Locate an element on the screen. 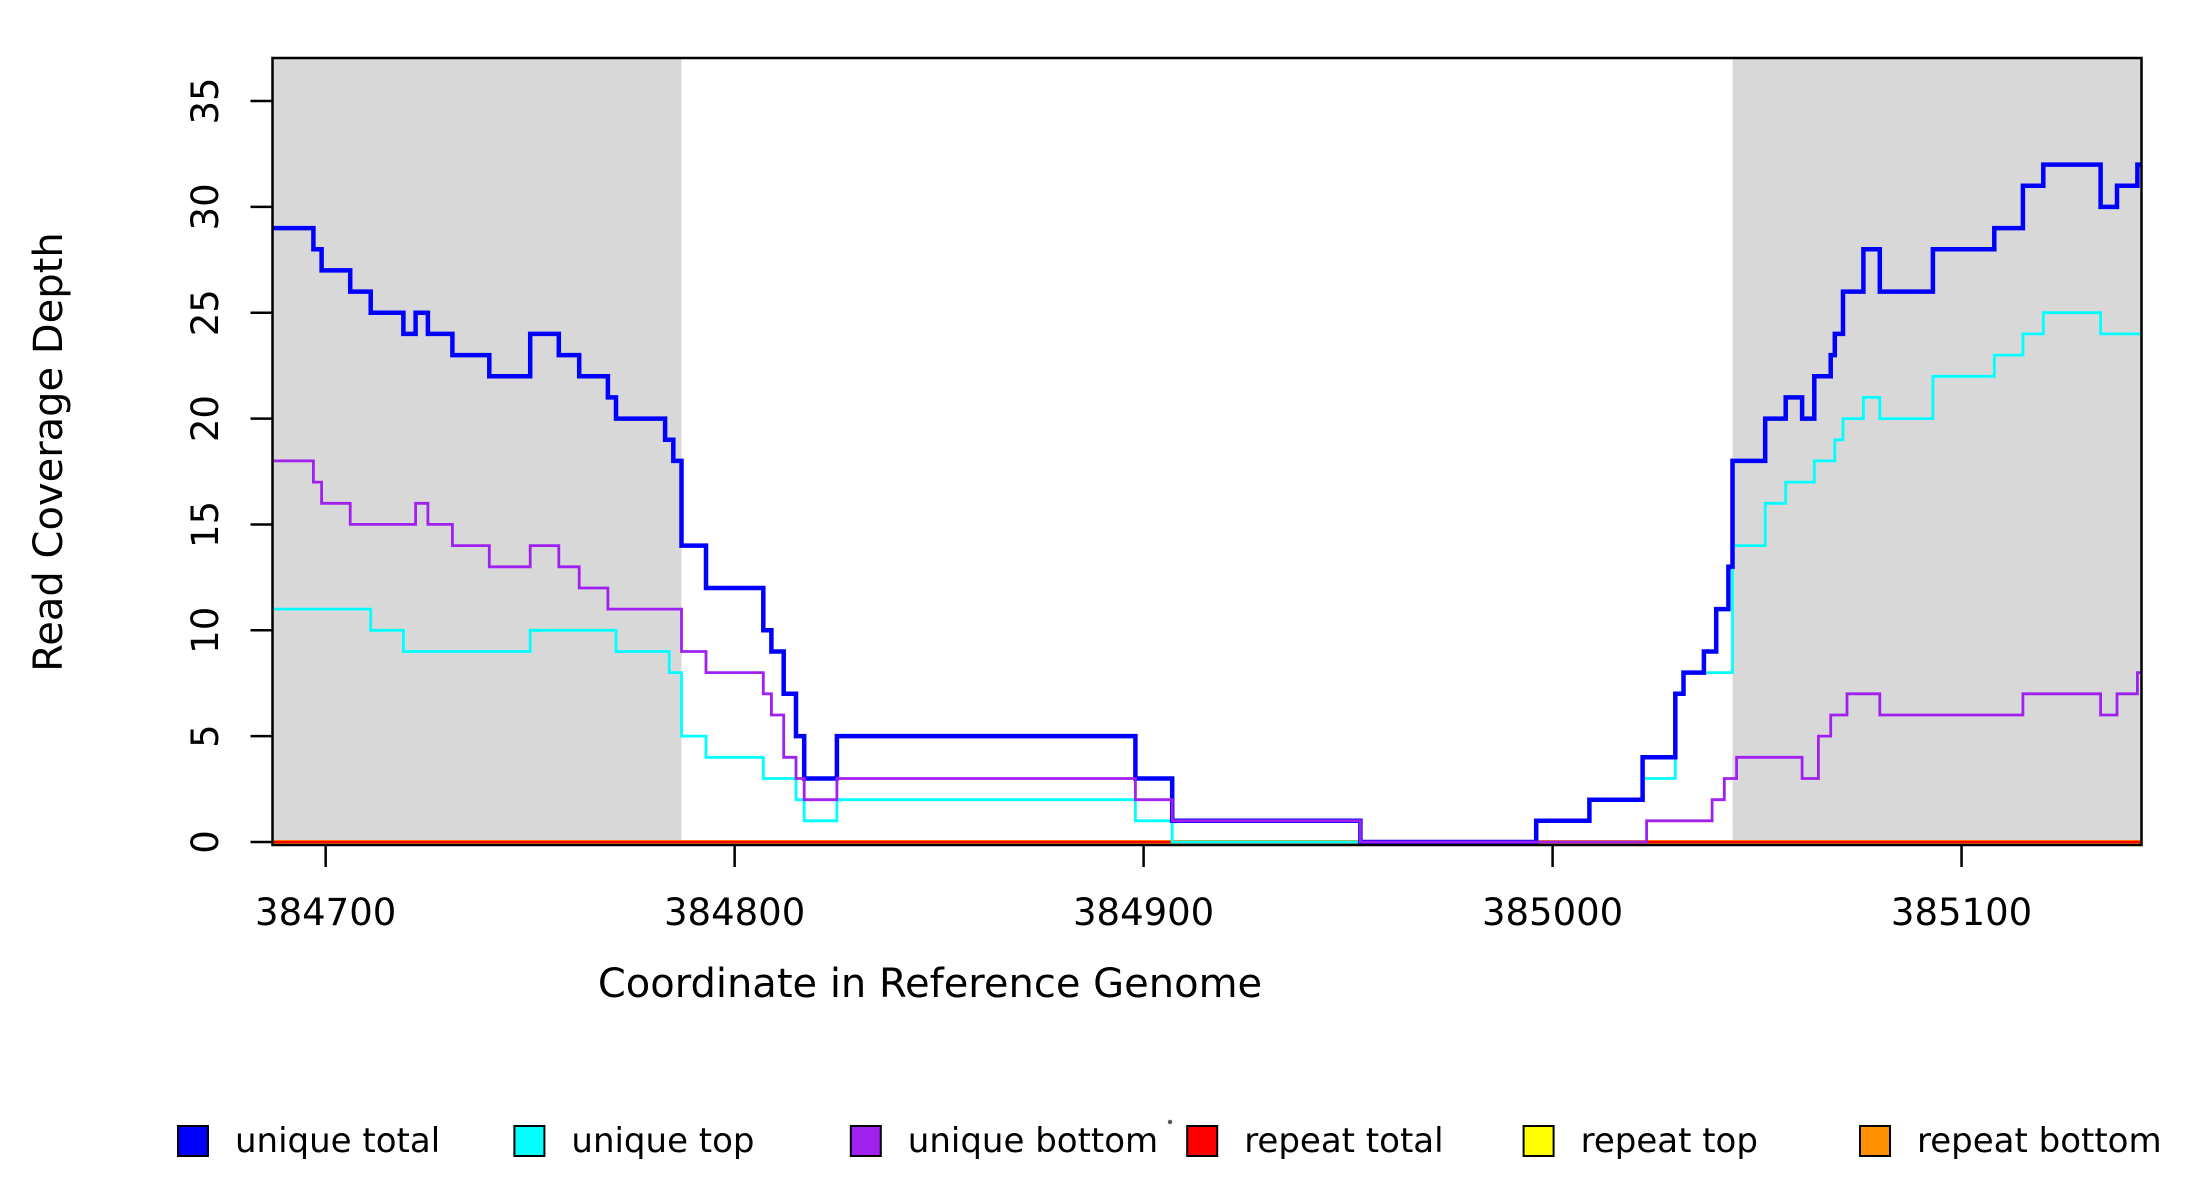 The width and height of the screenshot is (2200, 1200). legend-label-unique-total: unique total is located at coordinates (337, 1141).